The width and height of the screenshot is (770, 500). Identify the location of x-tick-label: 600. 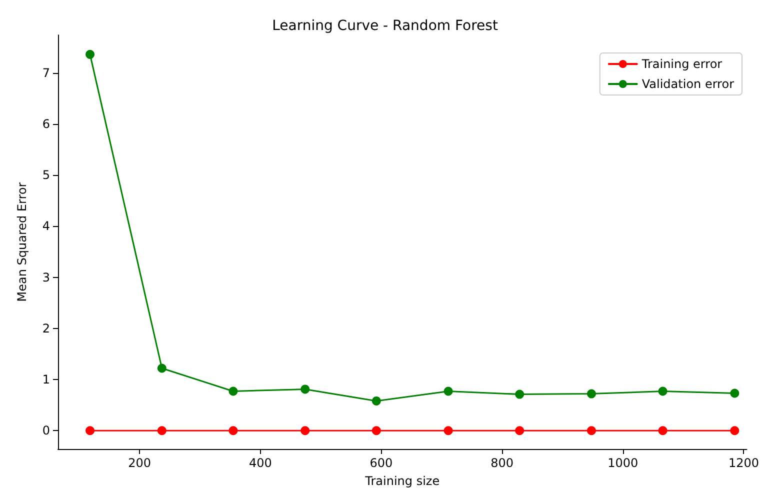
(381, 463).